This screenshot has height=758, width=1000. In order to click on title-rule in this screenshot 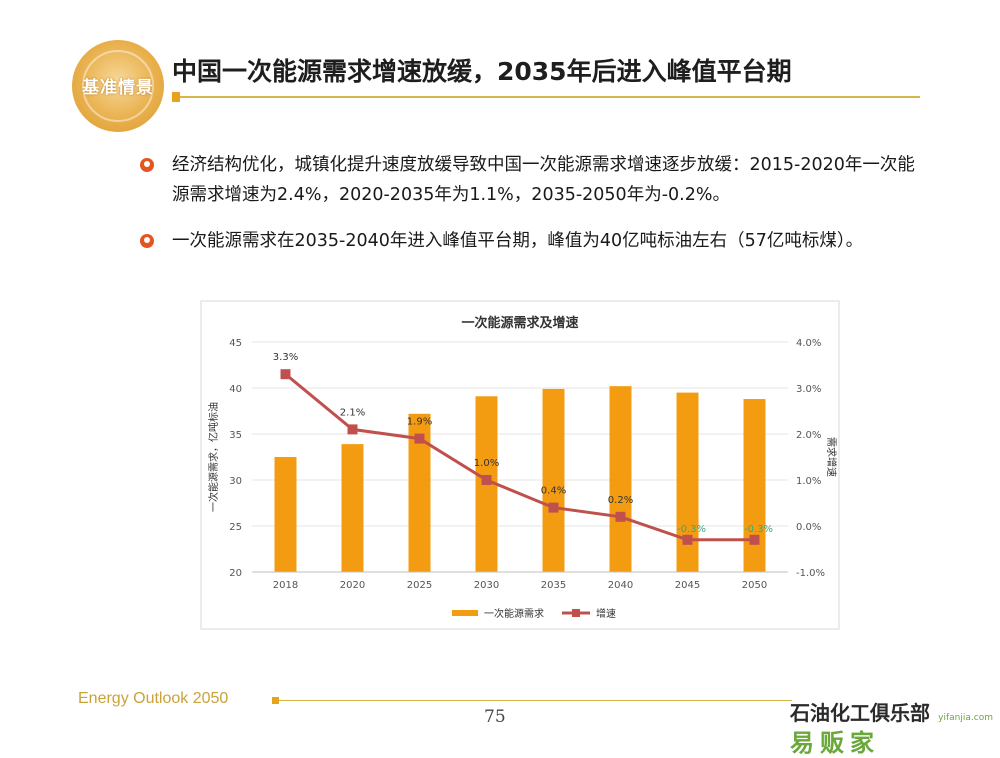, I will do `click(546, 97)`.